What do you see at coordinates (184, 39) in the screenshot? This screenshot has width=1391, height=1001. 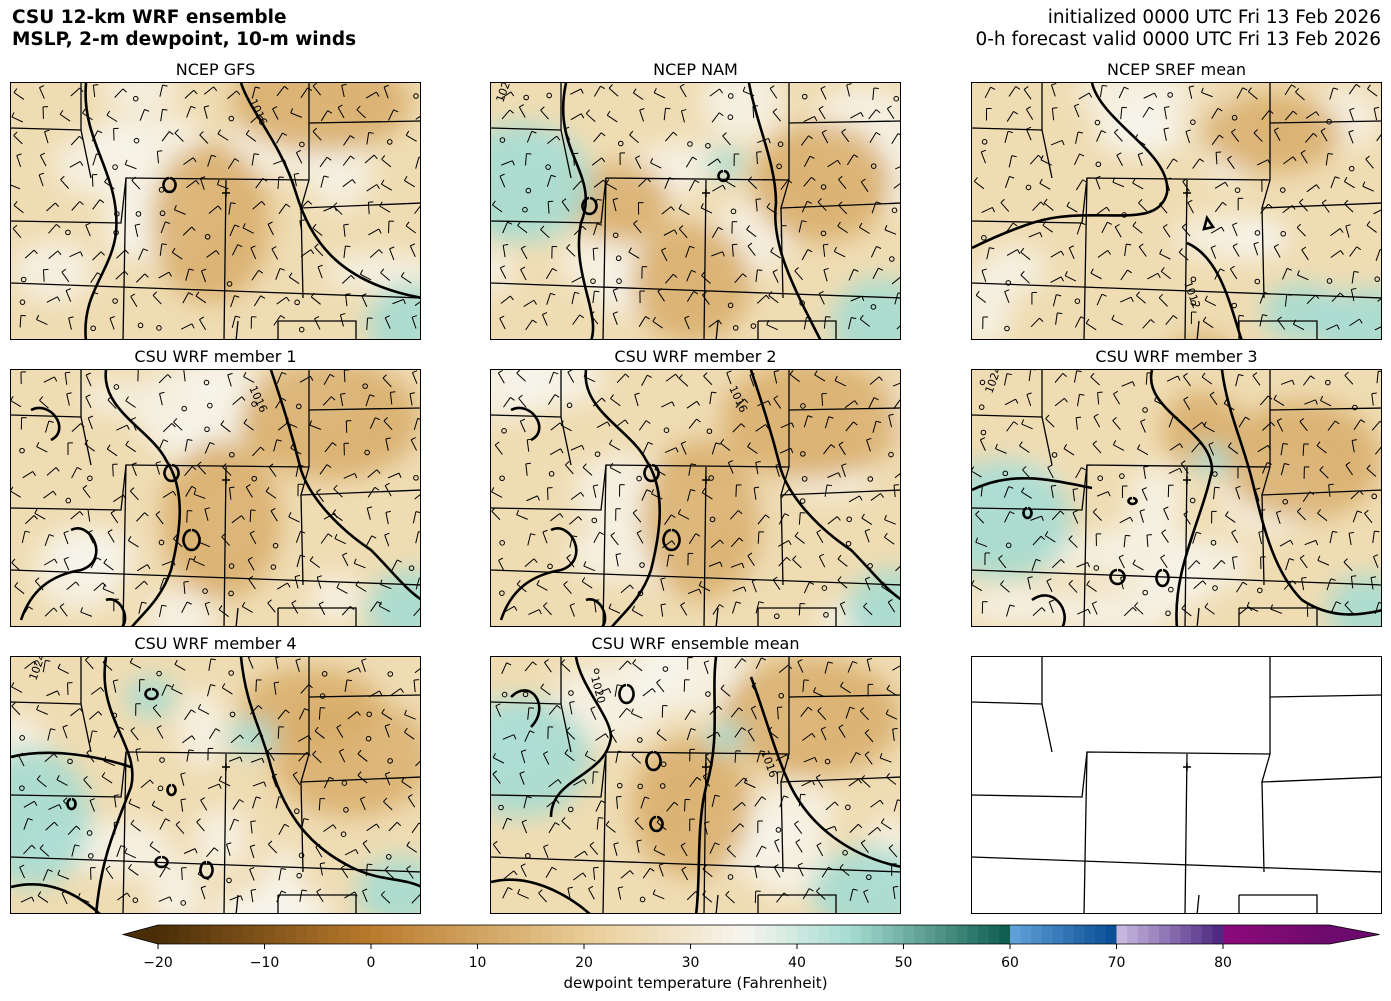 I see `figure-title-line-2: MSLP, 2-m dewpoint, 10-m winds` at bounding box center [184, 39].